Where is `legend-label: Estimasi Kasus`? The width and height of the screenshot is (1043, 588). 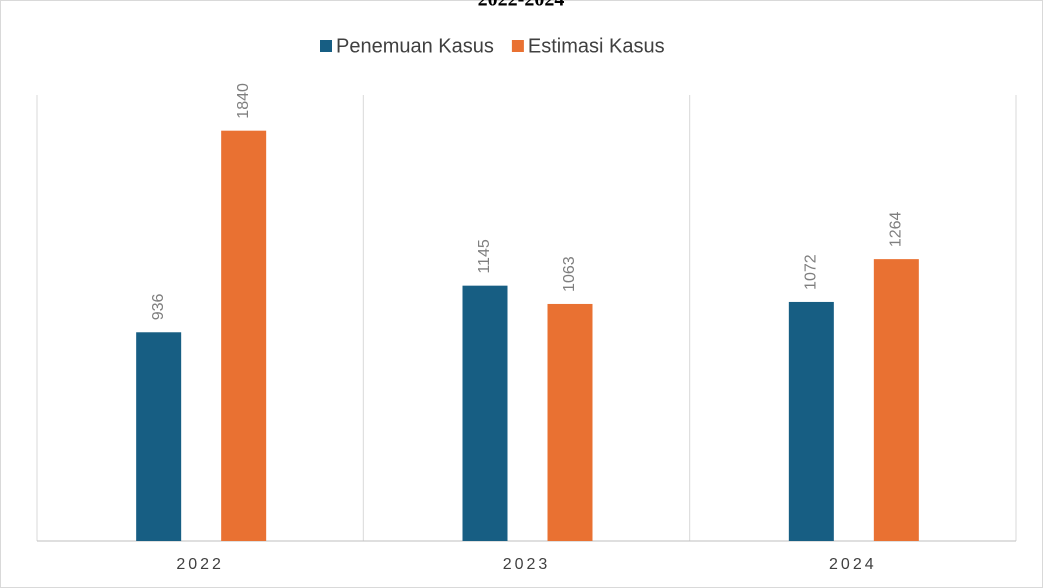 legend-label: Estimasi Kasus is located at coordinates (596, 46).